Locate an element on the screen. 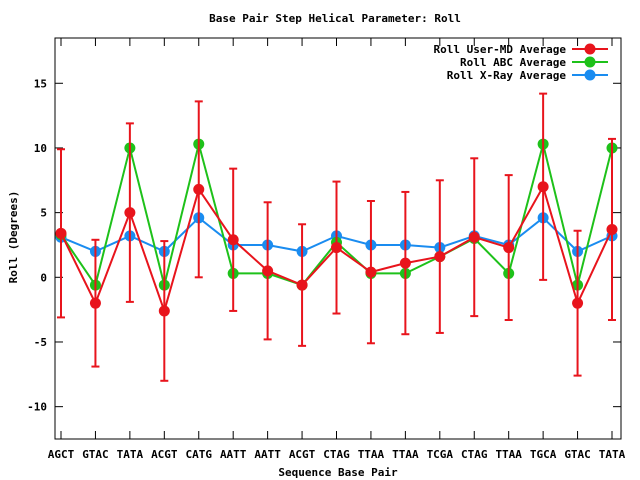 This screenshot has height=480, width=640. x-tick-label: AGCT is located at coordinates (61, 454).